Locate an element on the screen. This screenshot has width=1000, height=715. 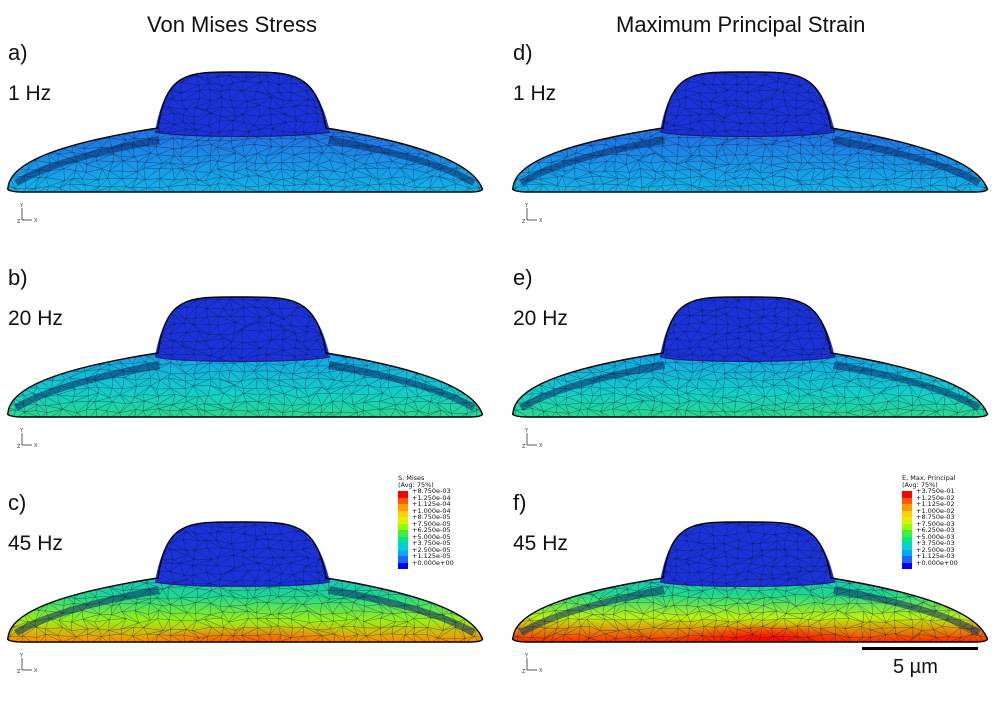
scale-bar-label: 5 µm is located at coordinates (915, 667).